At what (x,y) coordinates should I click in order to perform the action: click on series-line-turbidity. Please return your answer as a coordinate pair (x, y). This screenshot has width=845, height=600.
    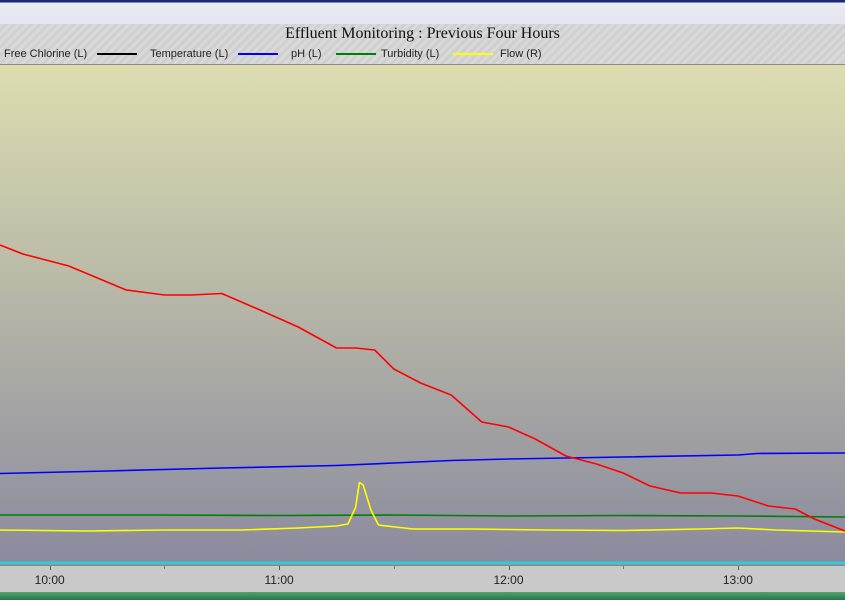
    Looking at the image, I should click on (422, 507).